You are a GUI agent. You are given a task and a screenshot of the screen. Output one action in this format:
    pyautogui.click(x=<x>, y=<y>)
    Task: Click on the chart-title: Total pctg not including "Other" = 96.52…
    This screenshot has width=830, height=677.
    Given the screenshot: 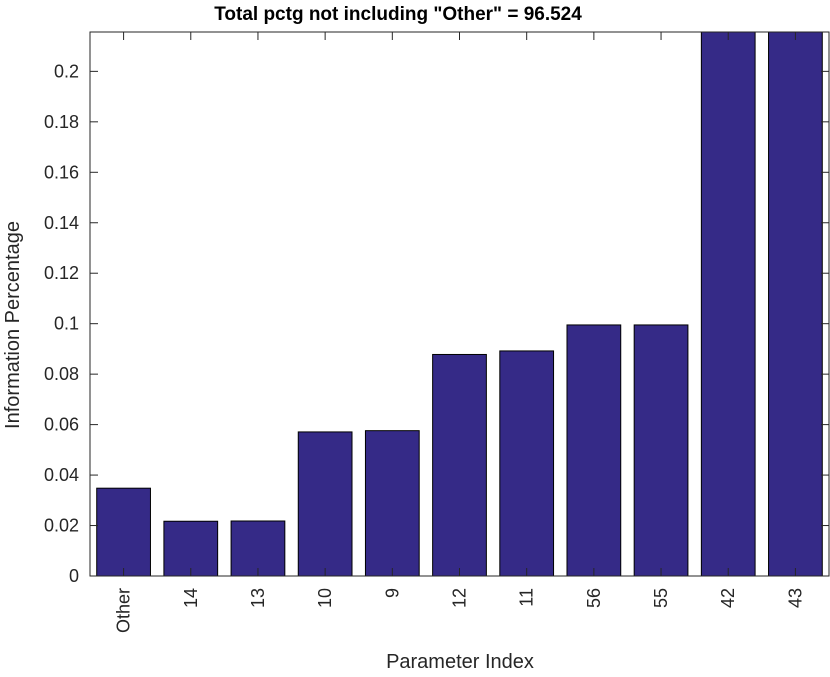 What is the action you would take?
    pyautogui.click(x=398, y=14)
    